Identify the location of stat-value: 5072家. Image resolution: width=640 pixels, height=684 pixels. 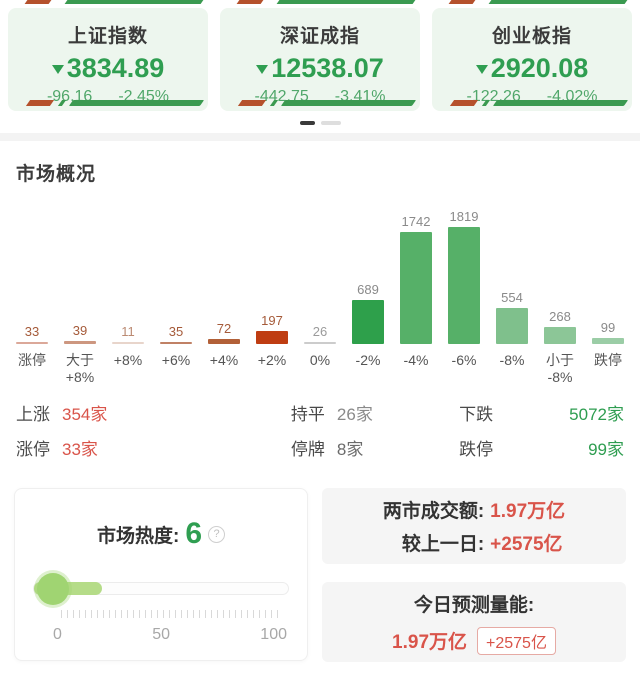
(596, 414).